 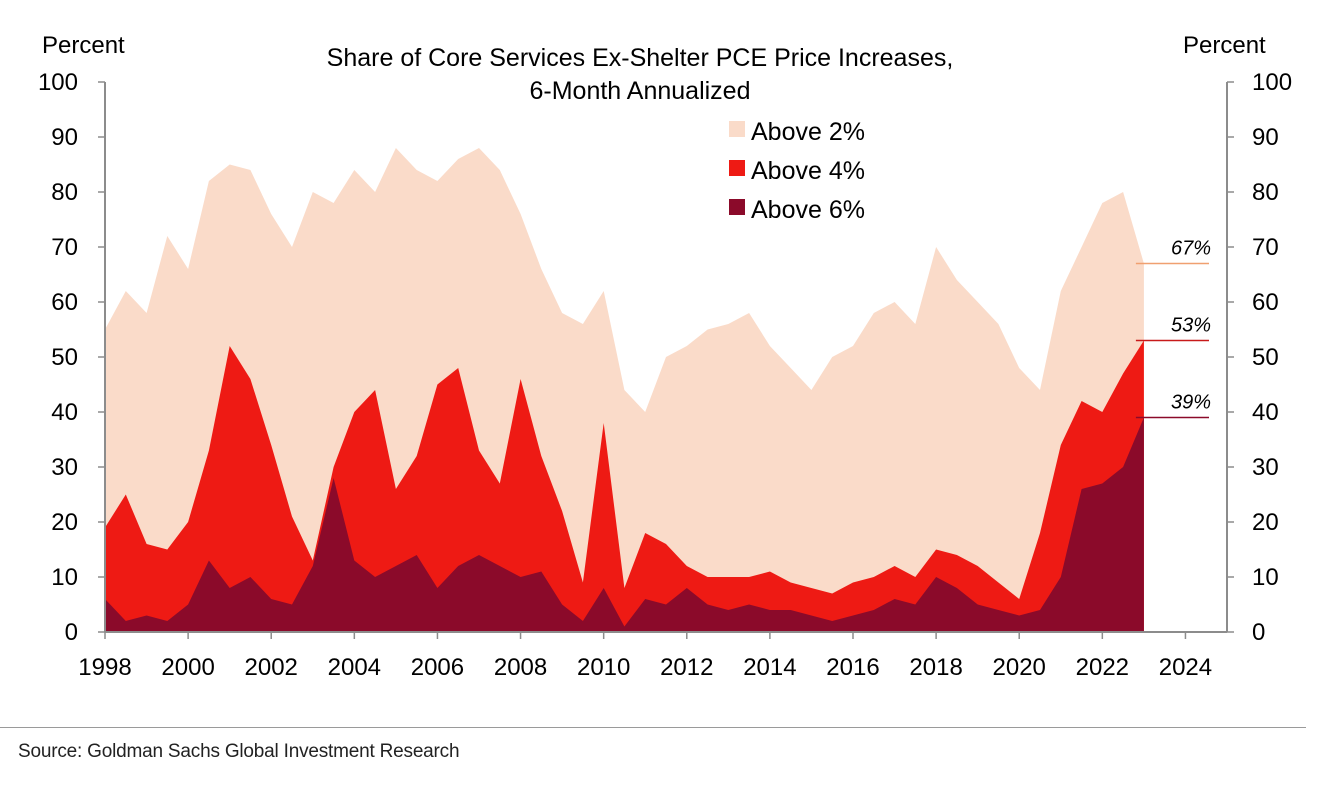 I want to click on right-y-tick-label: 100, so click(x=1272, y=82).